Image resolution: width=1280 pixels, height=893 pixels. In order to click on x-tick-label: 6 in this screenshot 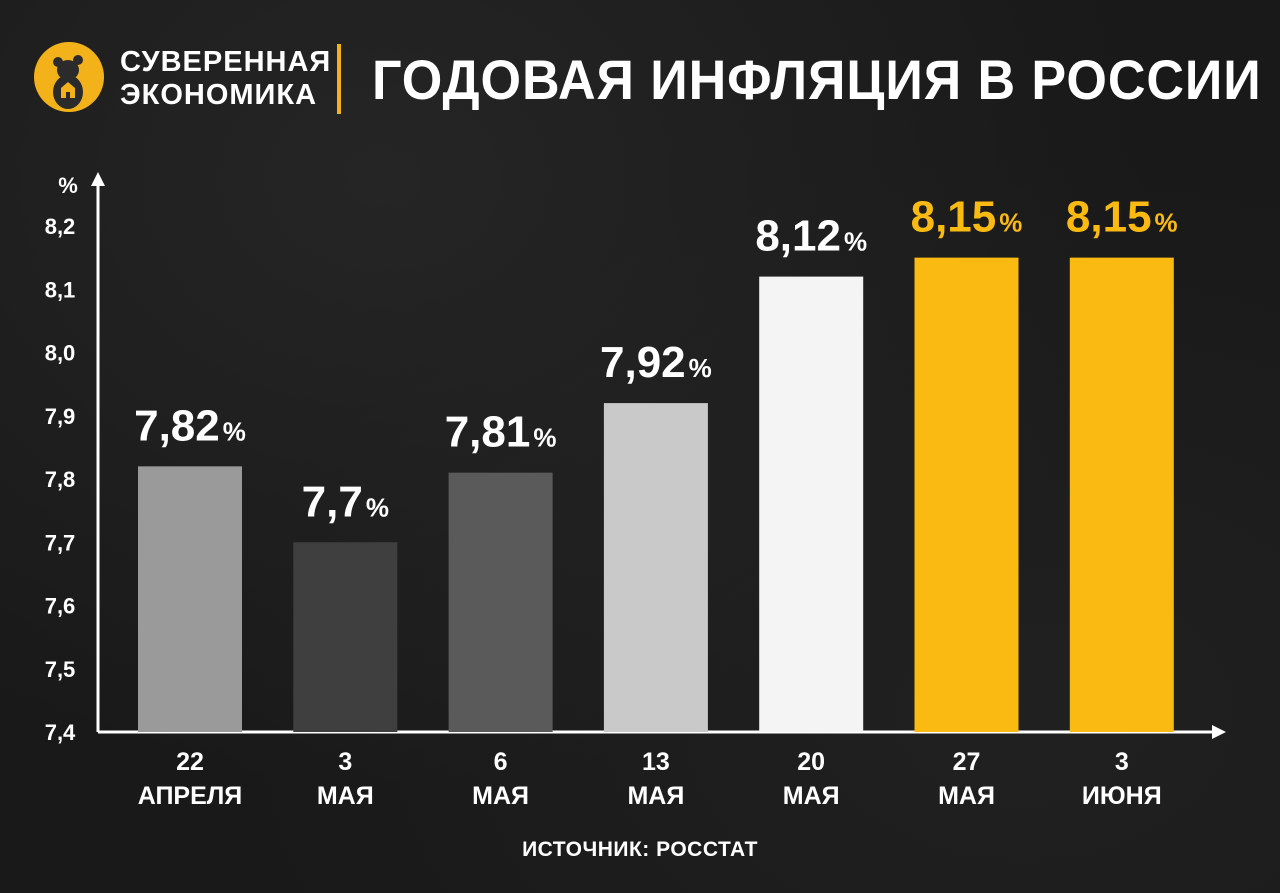, I will do `click(501, 762)`.